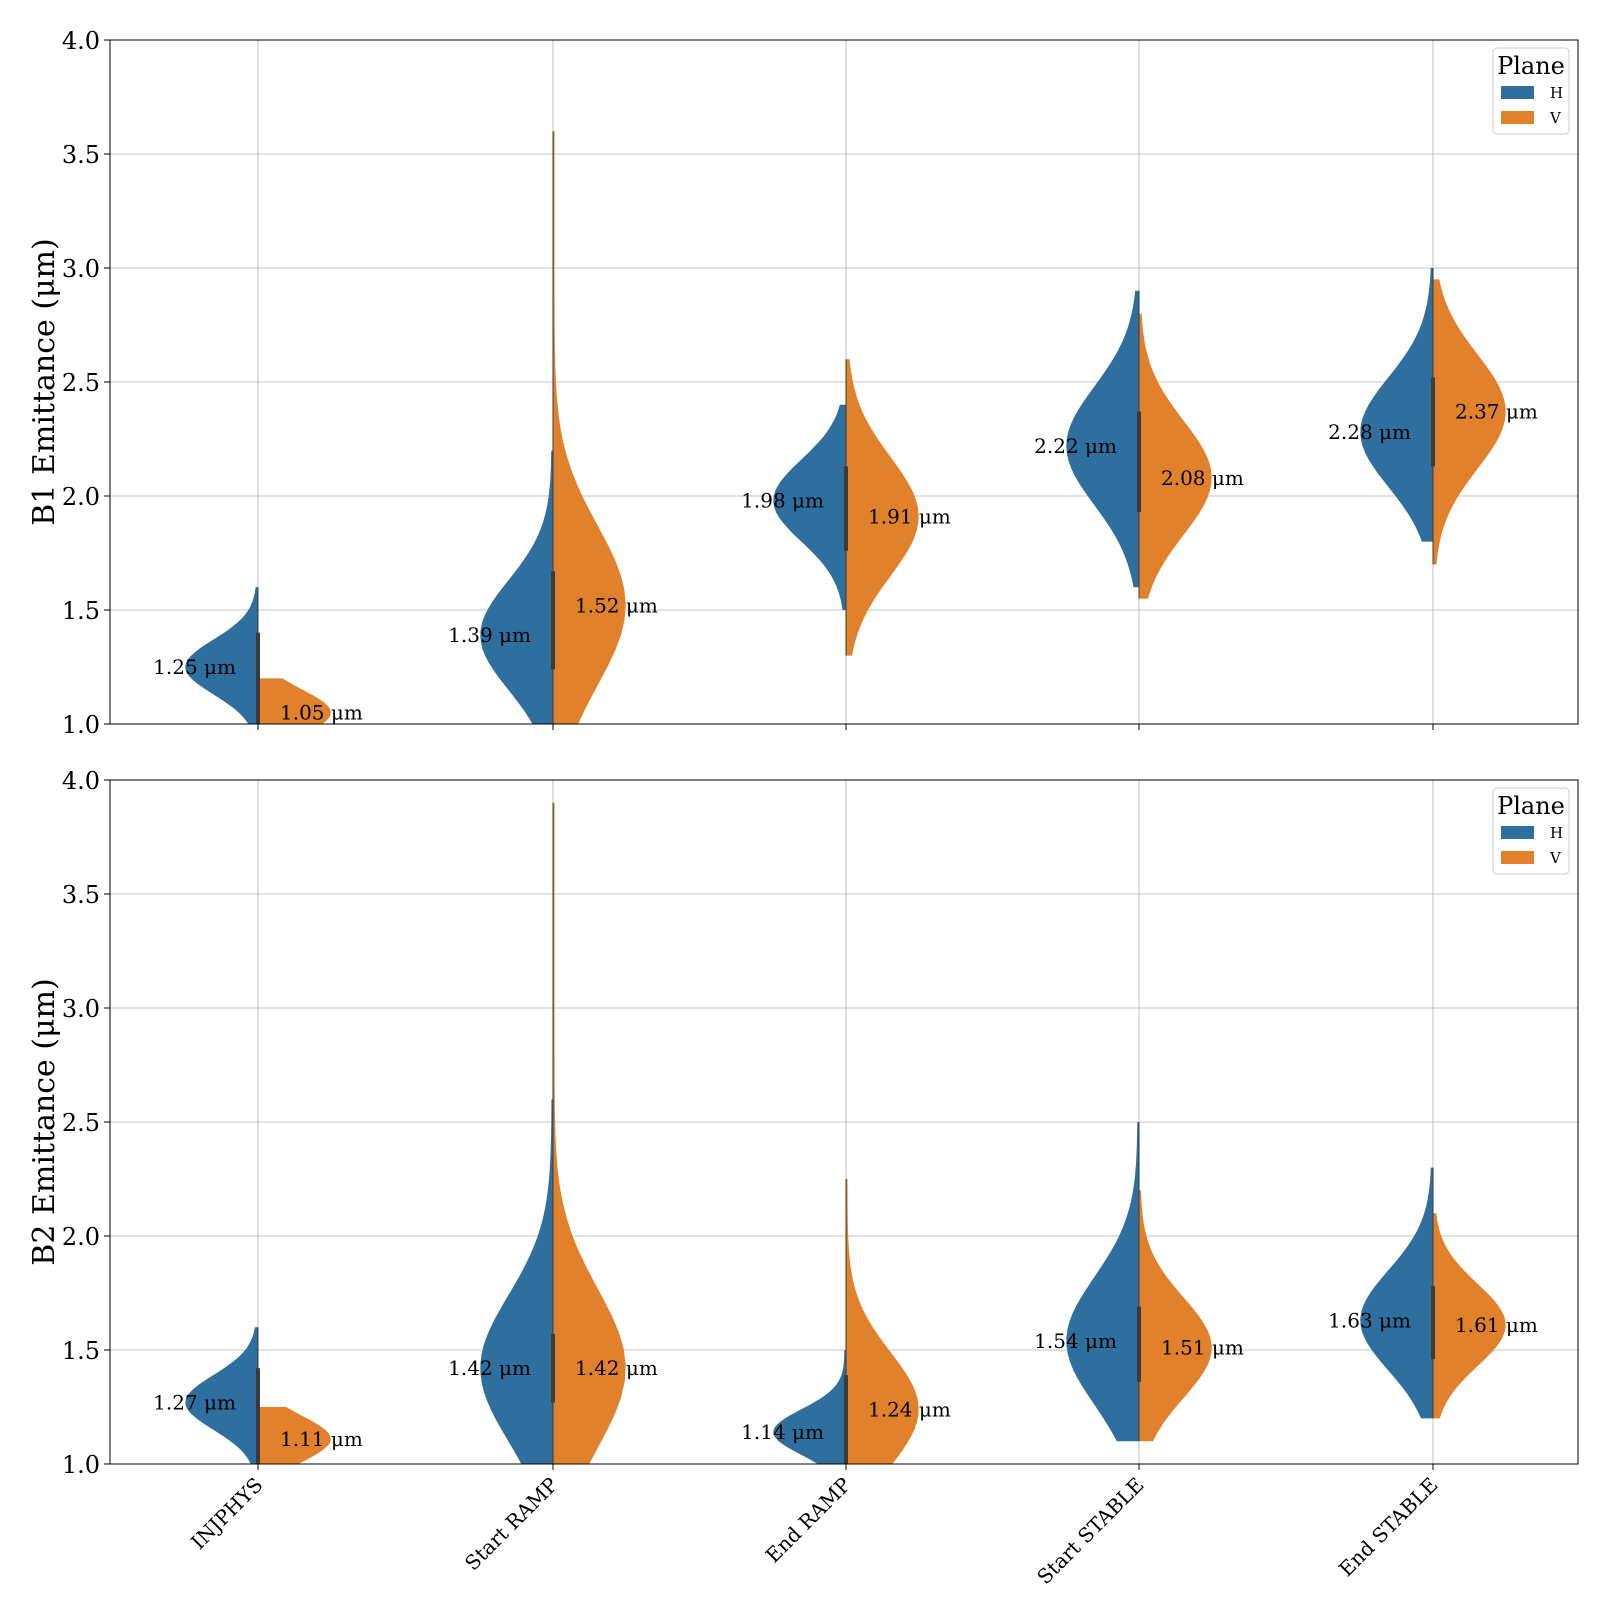 Image resolution: width=1600 pixels, height=1600 pixels. I want to click on median-label-h: 1.14 μm, so click(782, 1432).